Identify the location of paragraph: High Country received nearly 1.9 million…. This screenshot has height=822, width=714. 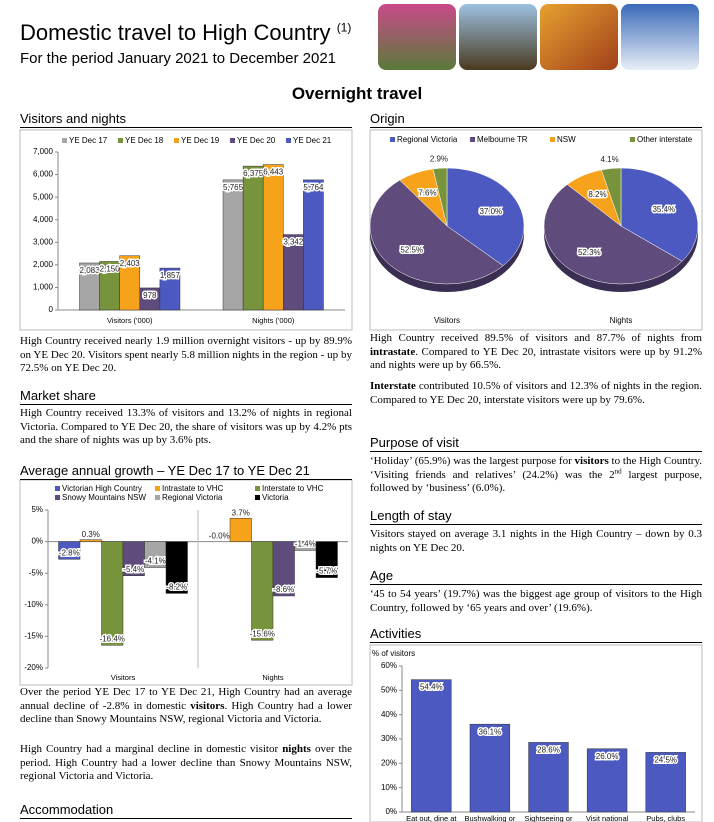
(186, 355).